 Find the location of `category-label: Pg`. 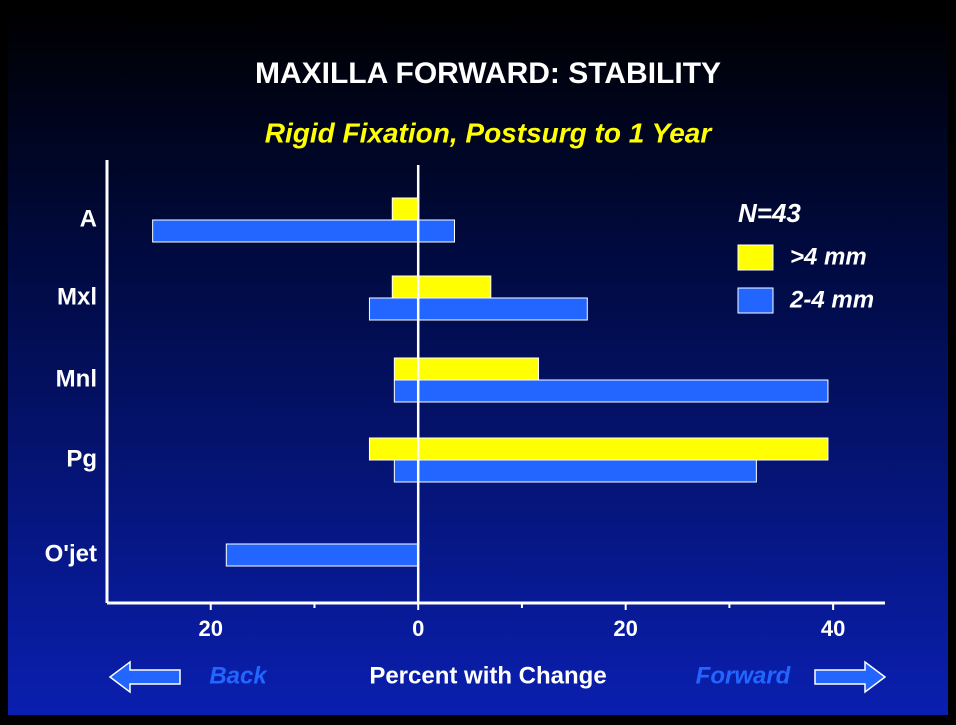

category-label: Pg is located at coordinates (81, 458).